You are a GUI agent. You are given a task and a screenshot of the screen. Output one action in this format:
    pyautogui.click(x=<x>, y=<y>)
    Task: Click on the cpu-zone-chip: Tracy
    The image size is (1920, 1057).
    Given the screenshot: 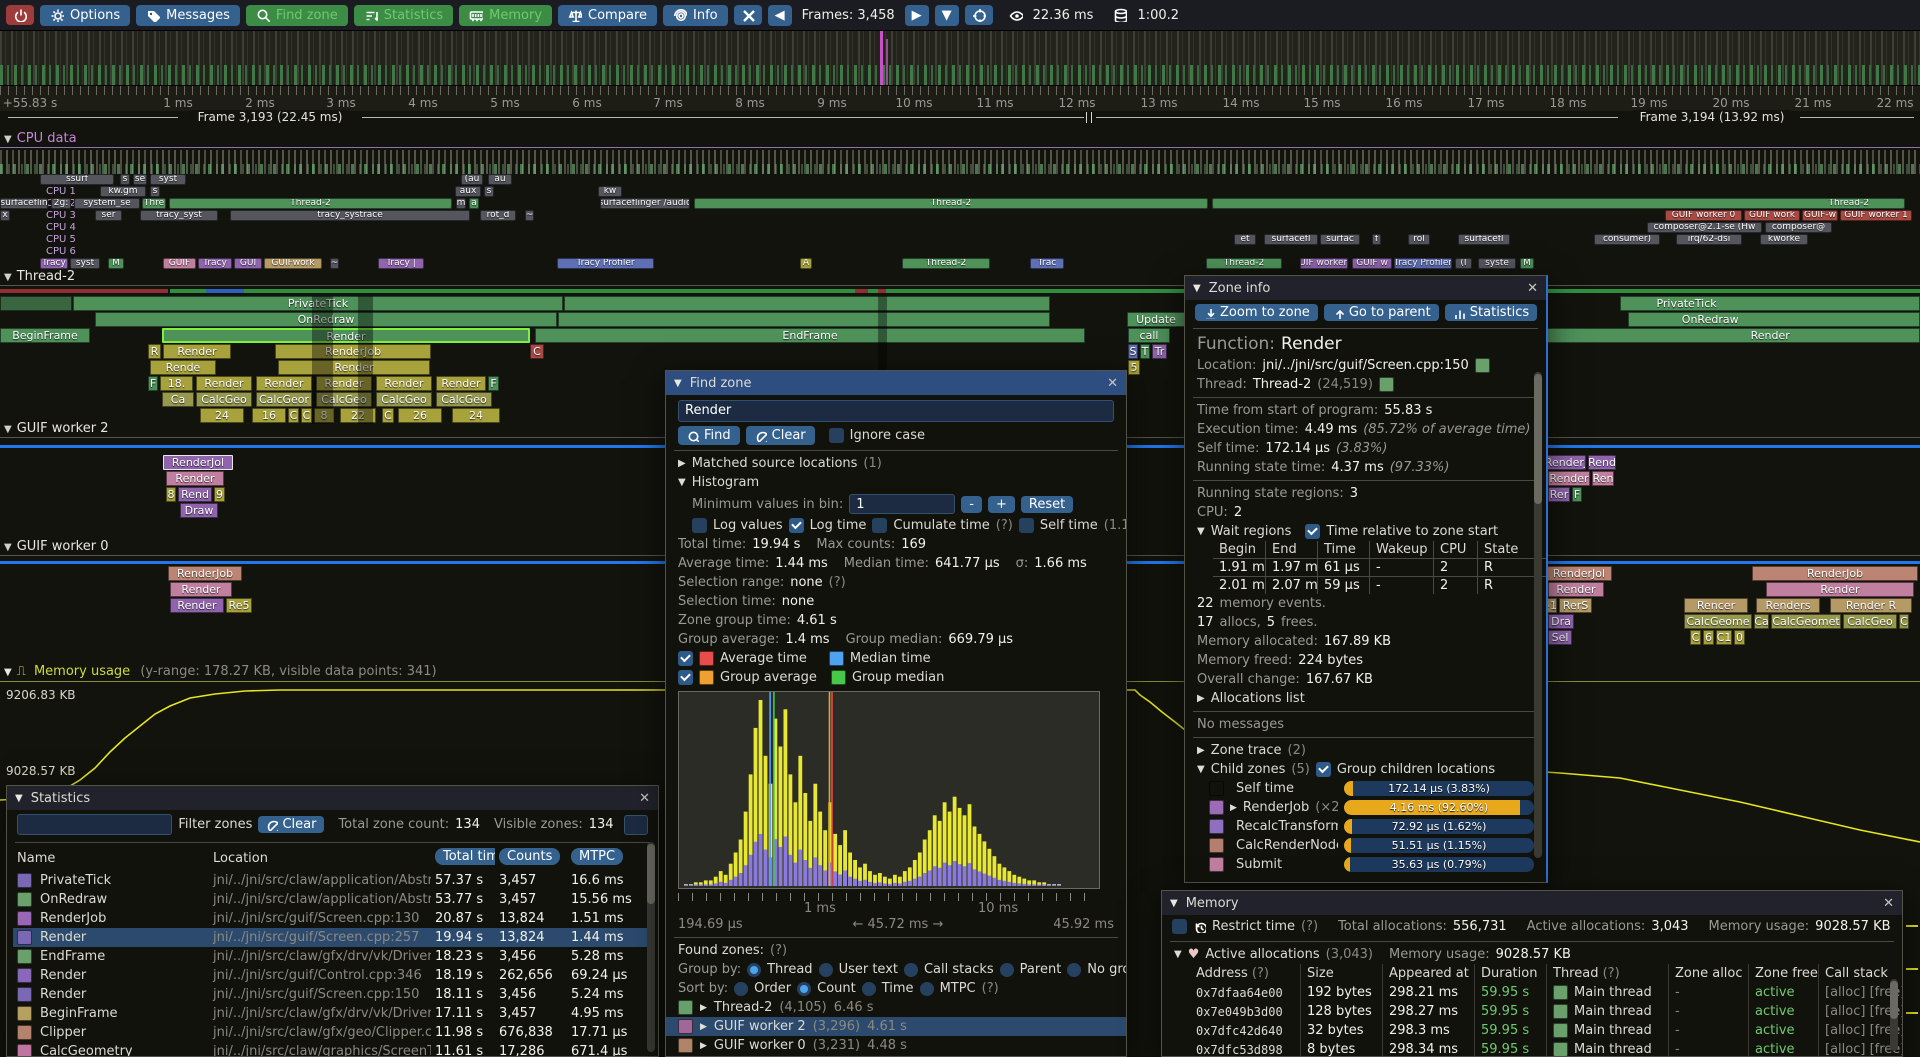 What is the action you would take?
    pyautogui.click(x=54, y=263)
    